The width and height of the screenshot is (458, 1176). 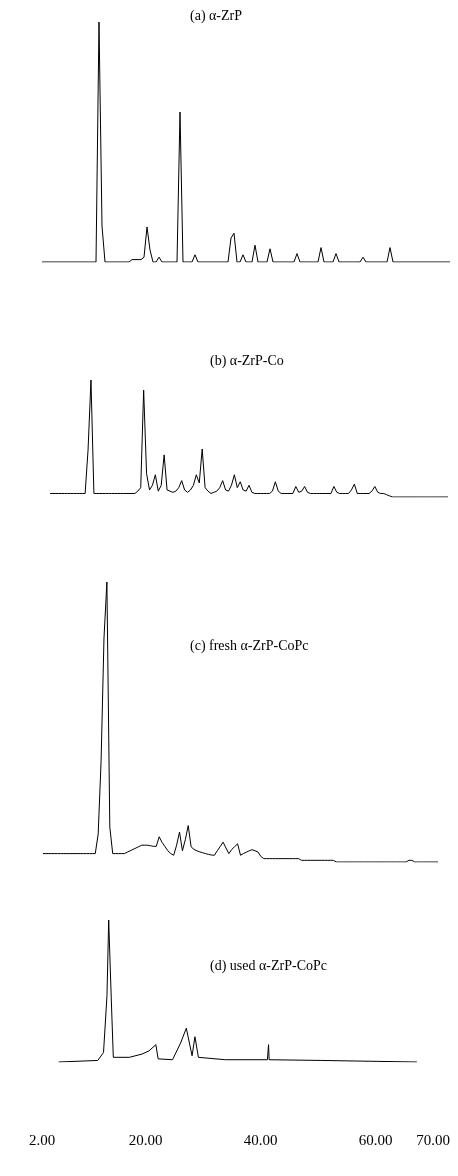 What do you see at coordinates (375, 1139) in the screenshot?
I see `x-tick-label: 60.00` at bounding box center [375, 1139].